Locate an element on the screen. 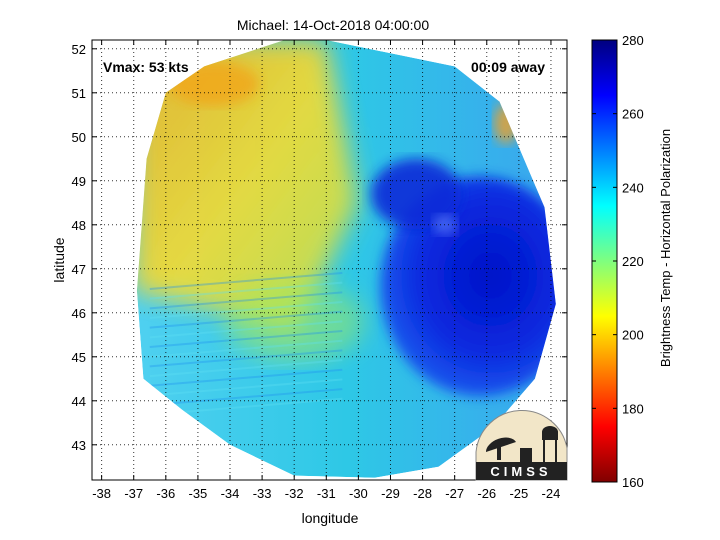  colorbar-tick-label: 220 is located at coordinates (633, 261).